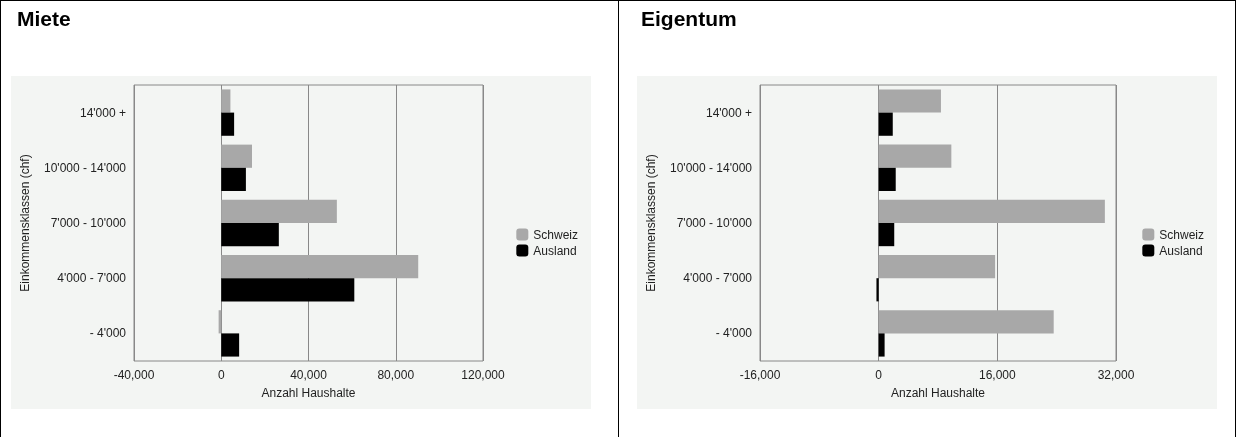 The width and height of the screenshot is (1236, 437). What do you see at coordinates (44, 19) in the screenshot?
I see `chart-title: Miete` at bounding box center [44, 19].